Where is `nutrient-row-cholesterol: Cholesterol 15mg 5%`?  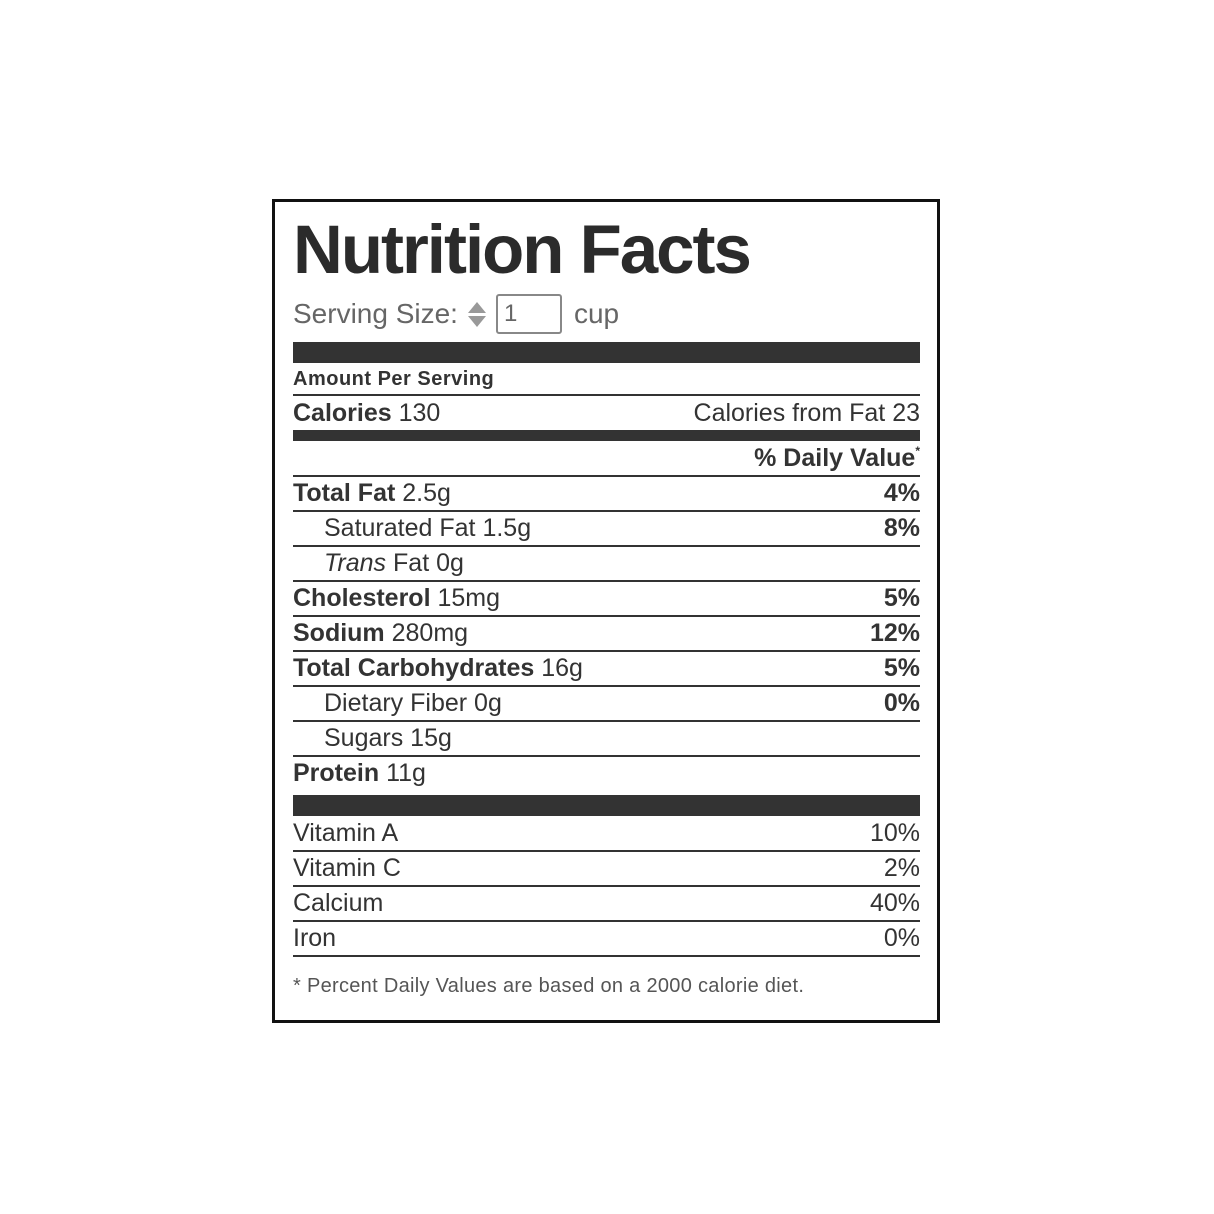
nutrient-row-cholesterol: Cholesterol 15mg 5% is located at coordinates (606, 599).